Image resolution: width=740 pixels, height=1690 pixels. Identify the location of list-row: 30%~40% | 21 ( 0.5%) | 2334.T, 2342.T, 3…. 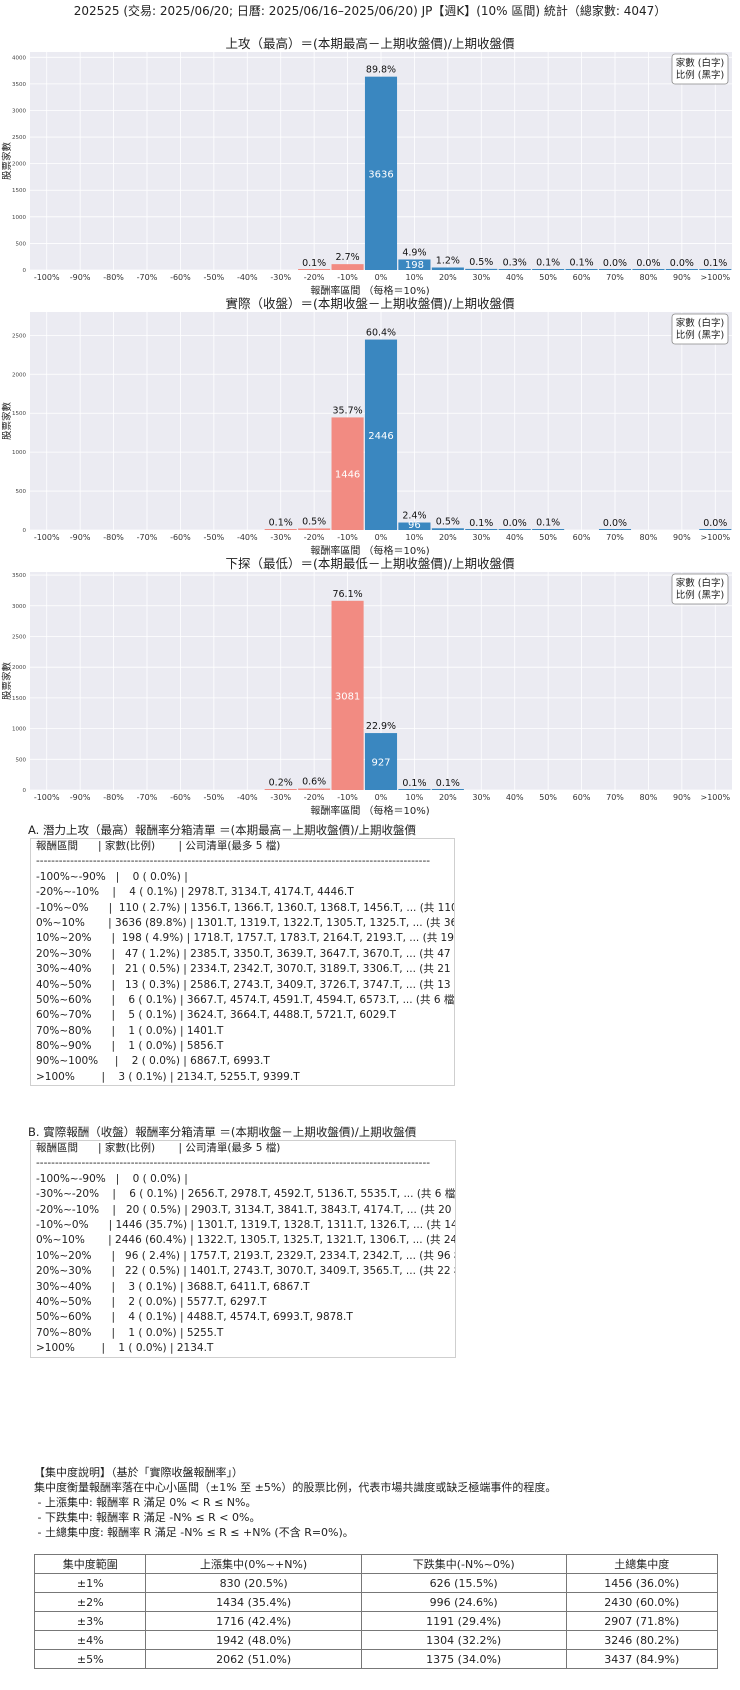
(245, 969).